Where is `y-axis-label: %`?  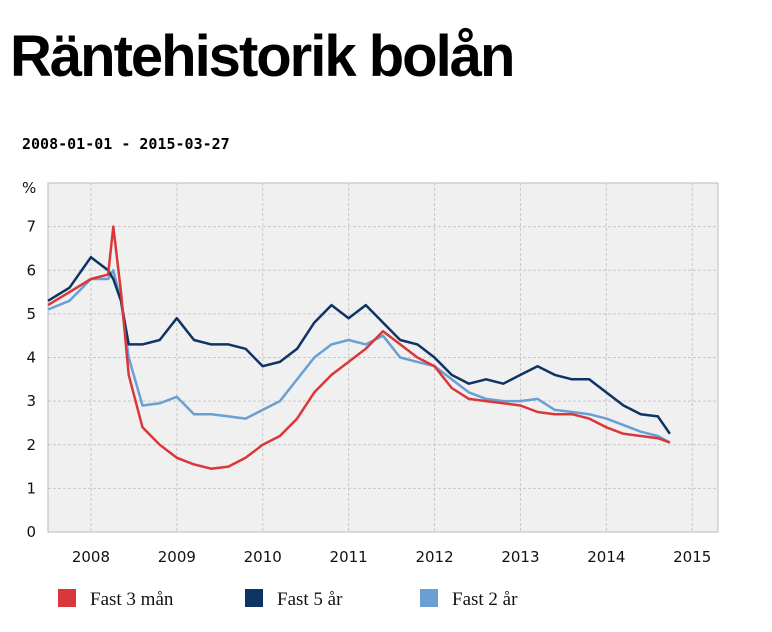 y-axis-label: % is located at coordinates (29, 188).